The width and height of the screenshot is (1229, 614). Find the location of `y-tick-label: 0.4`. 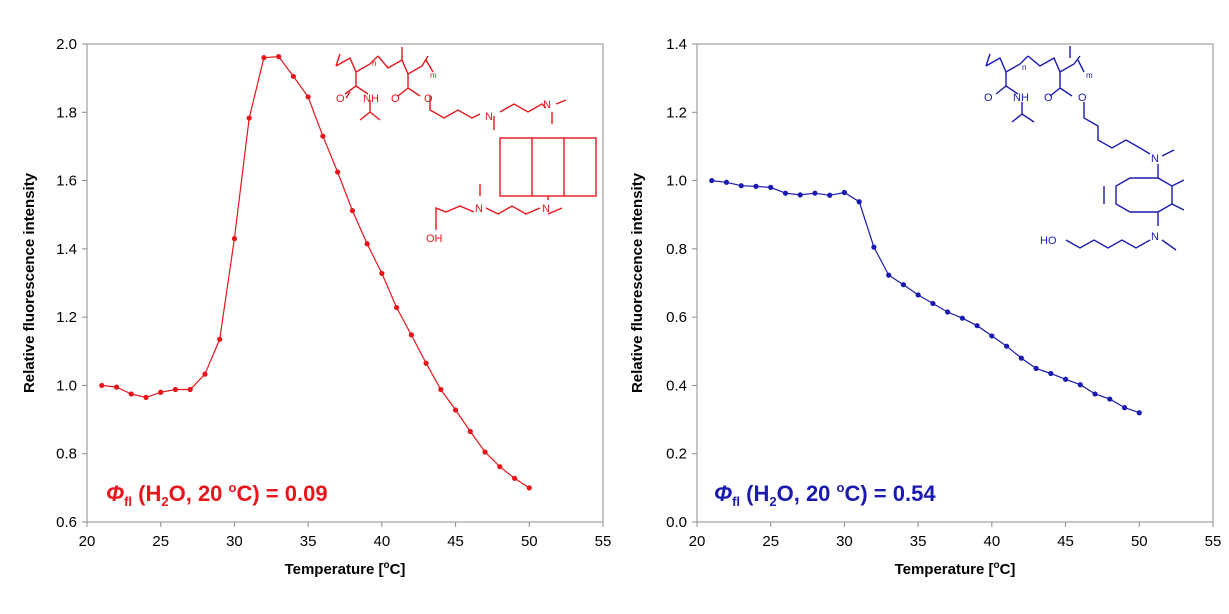

y-tick-label: 0.4 is located at coordinates (676, 385).